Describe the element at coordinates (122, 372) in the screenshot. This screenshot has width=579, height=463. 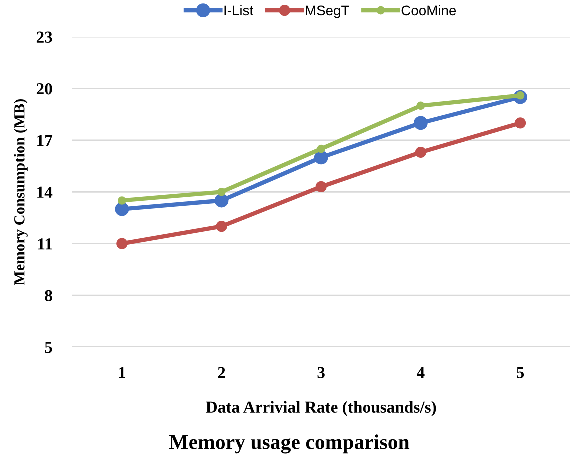
I see `x-tick-label: 1` at that location.